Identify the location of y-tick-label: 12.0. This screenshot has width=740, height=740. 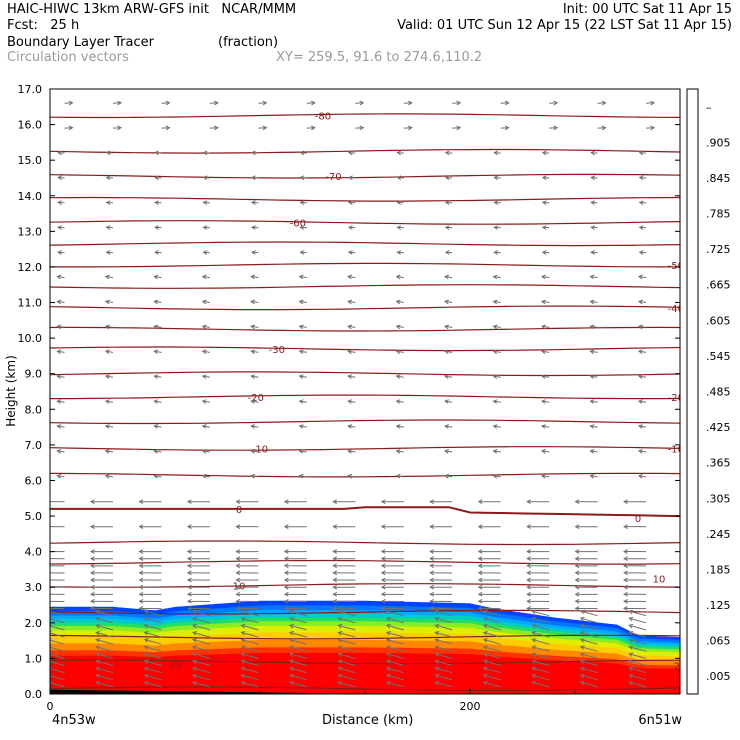
(30, 267).